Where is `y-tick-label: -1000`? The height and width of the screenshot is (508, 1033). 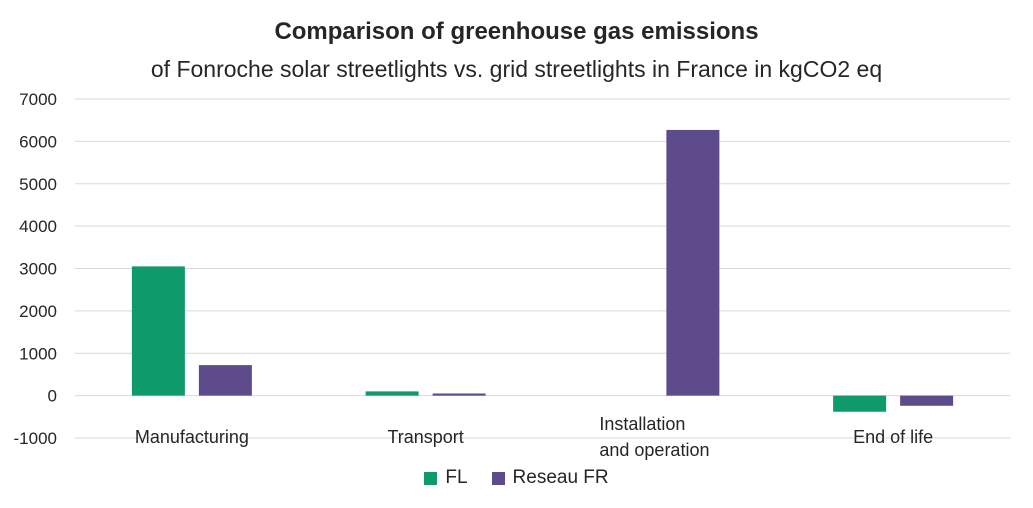 y-tick-label: -1000 is located at coordinates (35, 438).